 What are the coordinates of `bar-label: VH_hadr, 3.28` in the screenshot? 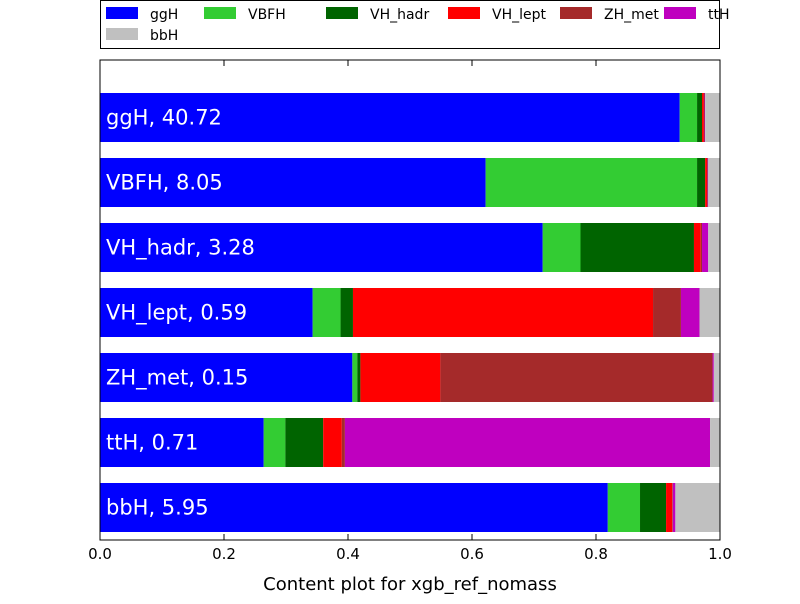 It's located at (180, 248).